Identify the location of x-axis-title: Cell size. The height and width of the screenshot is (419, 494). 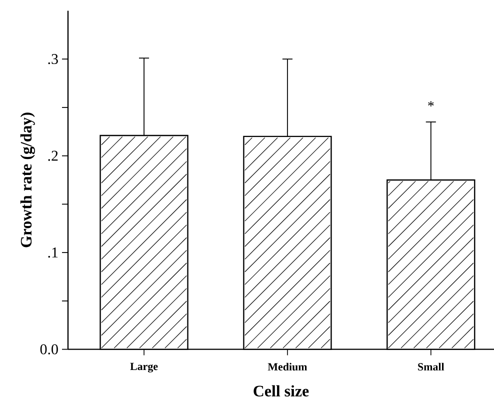
(281, 390).